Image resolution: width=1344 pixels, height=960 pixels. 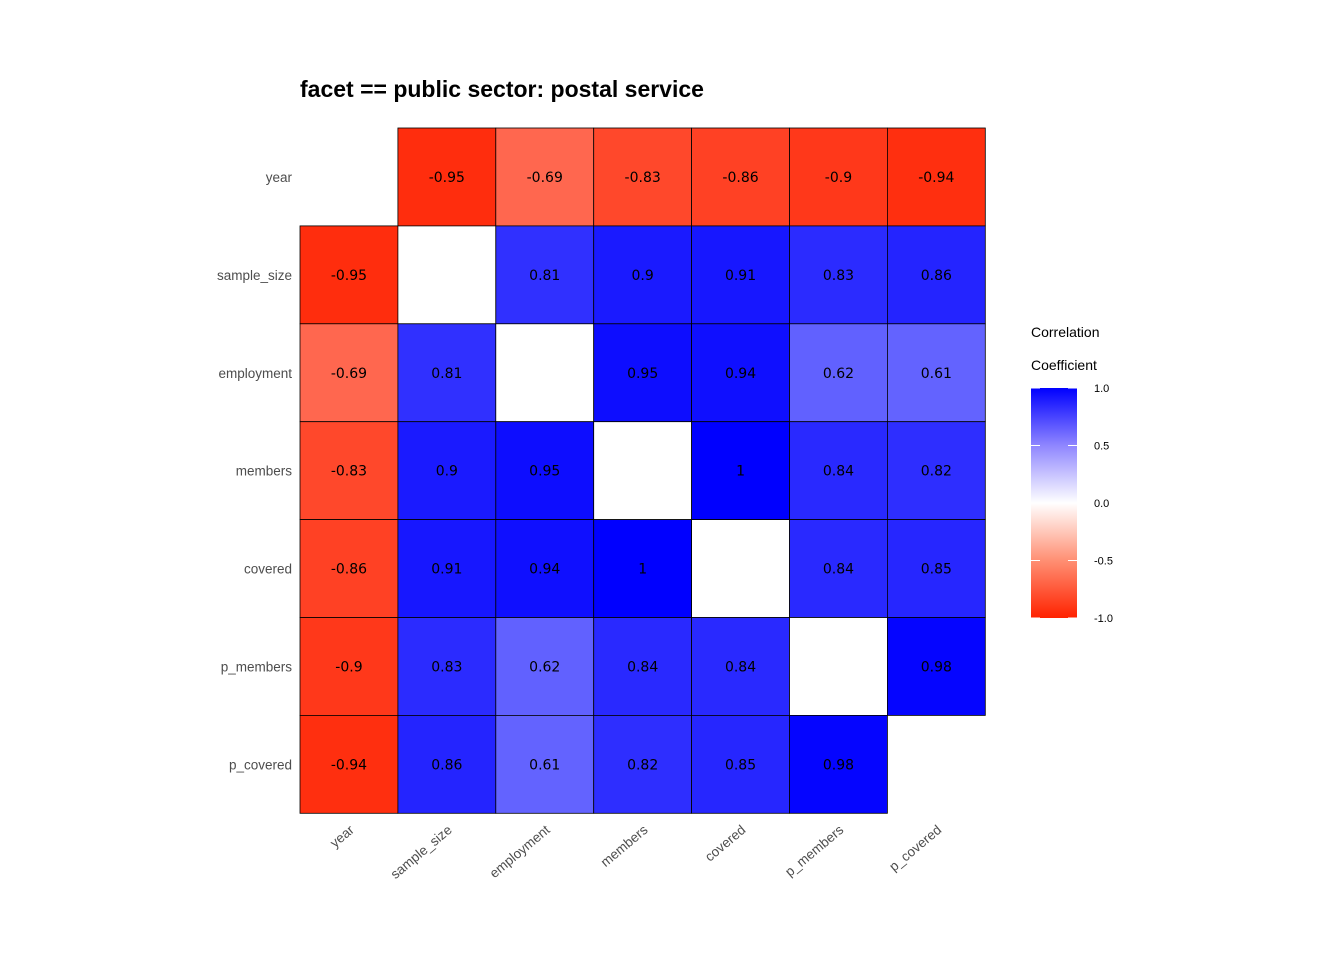 I want to click on heatmap-cell-covered-employment, so click(x=545, y=568).